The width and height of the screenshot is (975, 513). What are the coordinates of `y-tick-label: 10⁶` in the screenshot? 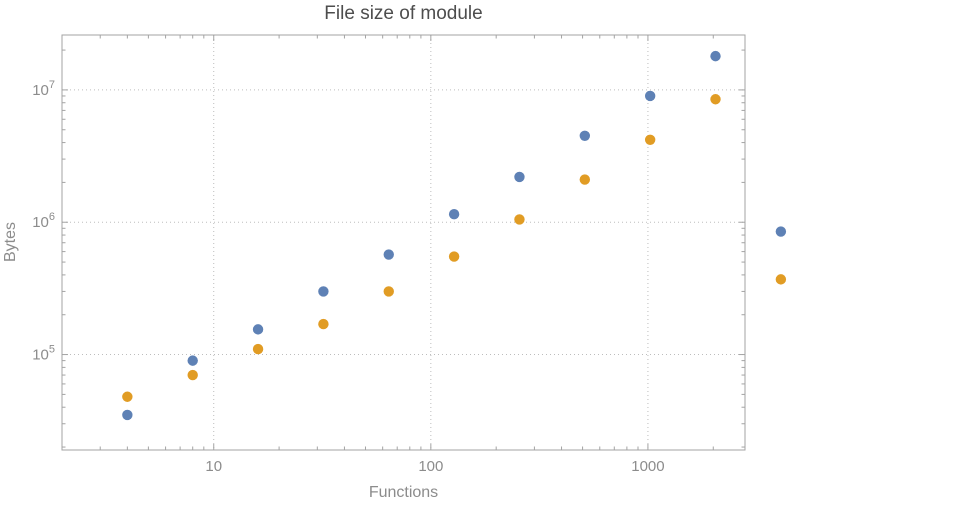 It's located at (43, 221).